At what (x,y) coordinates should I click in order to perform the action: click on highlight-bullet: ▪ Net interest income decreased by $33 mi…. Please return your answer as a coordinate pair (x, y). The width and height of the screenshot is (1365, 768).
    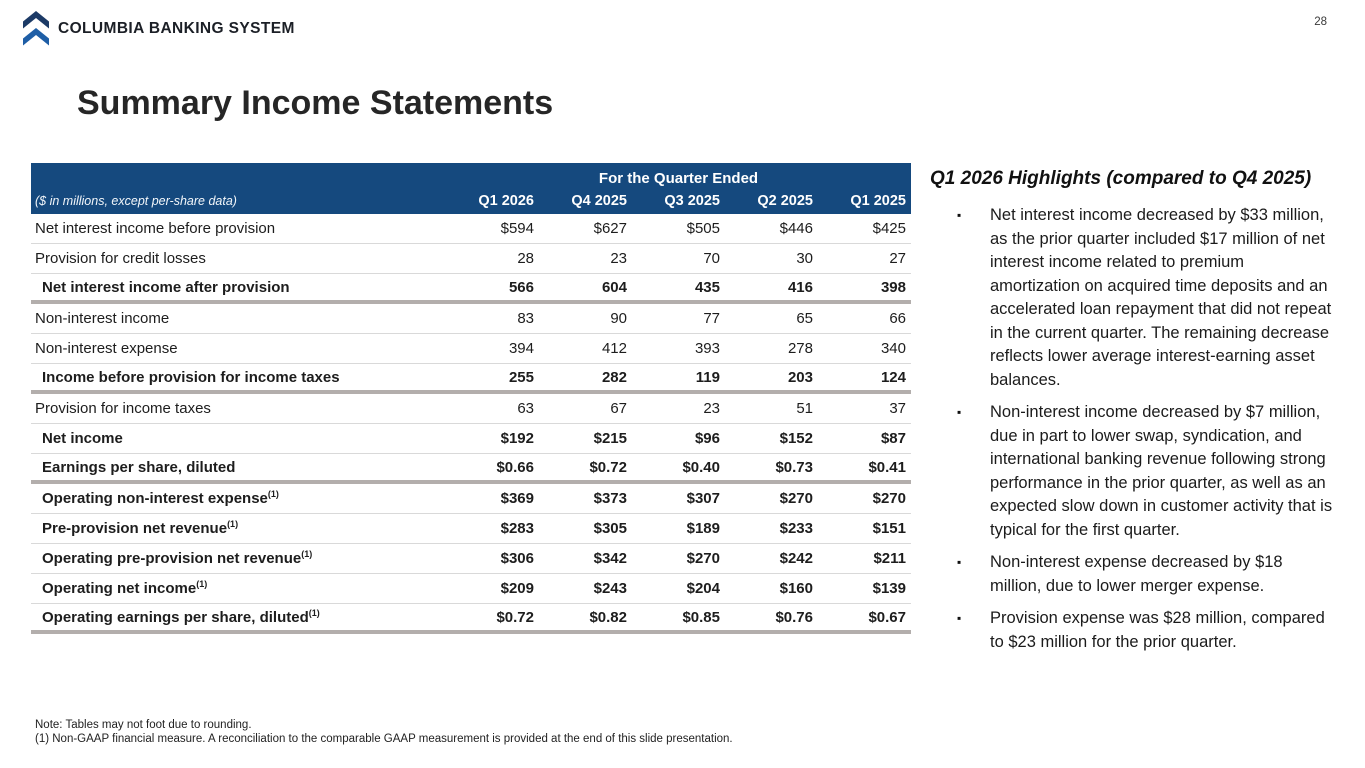
    Looking at the image, I should click on (1132, 298).